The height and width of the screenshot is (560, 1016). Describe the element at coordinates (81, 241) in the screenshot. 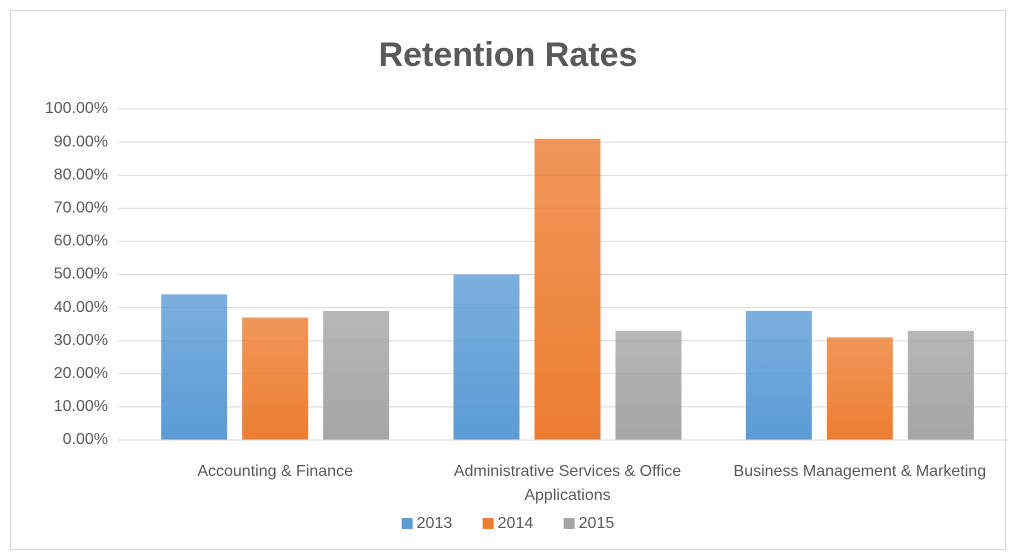

I see `y-tick-label: 60.00%` at that location.